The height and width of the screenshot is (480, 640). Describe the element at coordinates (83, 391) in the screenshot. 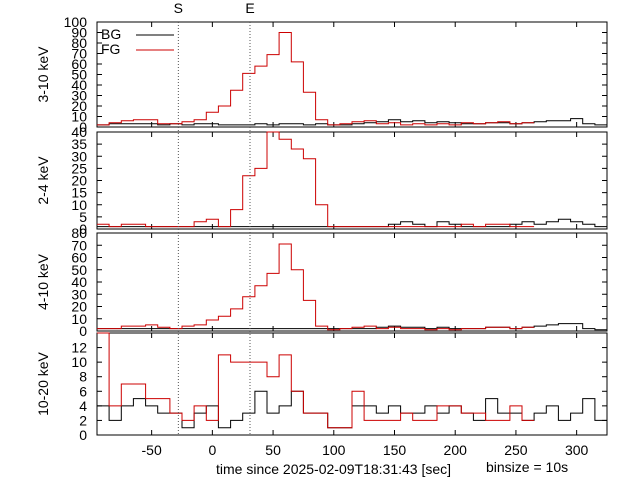

I see `y-tick-label: 6` at that location.